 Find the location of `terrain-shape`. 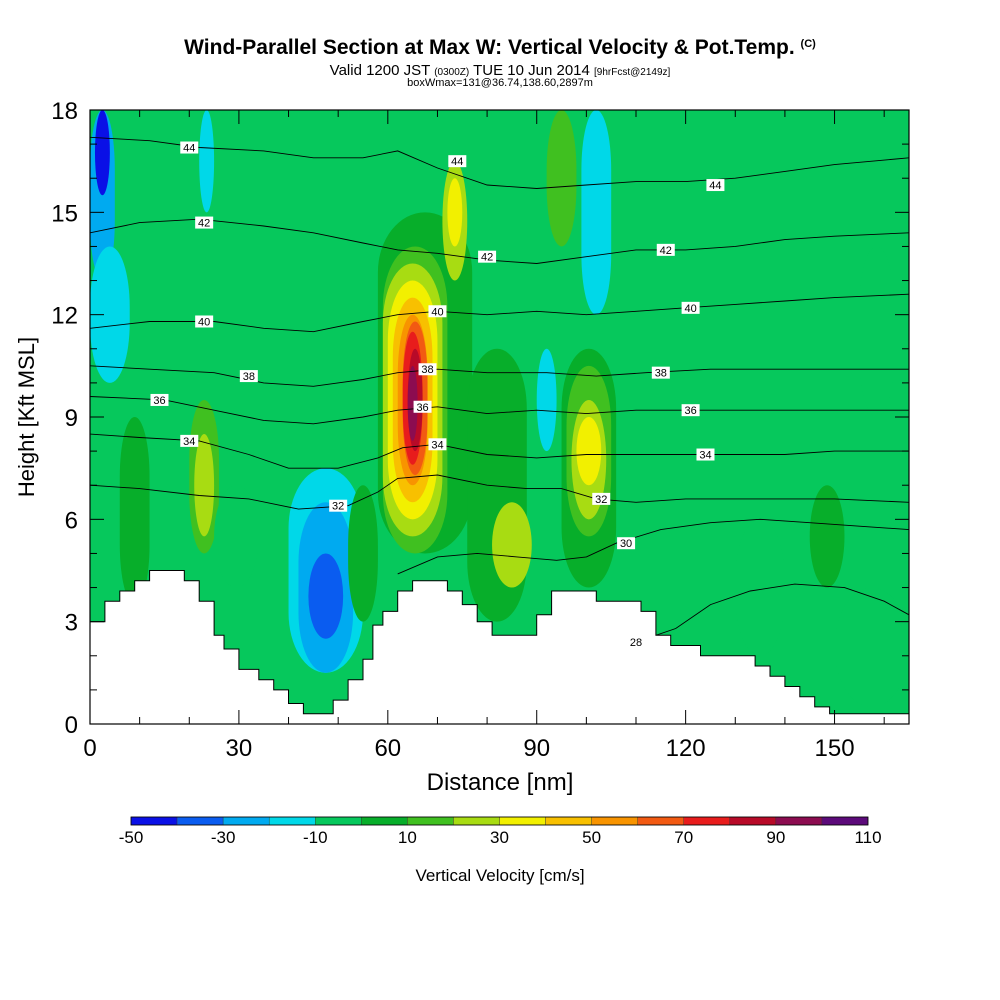

terrain-shape is located at coordinates (499, 647).